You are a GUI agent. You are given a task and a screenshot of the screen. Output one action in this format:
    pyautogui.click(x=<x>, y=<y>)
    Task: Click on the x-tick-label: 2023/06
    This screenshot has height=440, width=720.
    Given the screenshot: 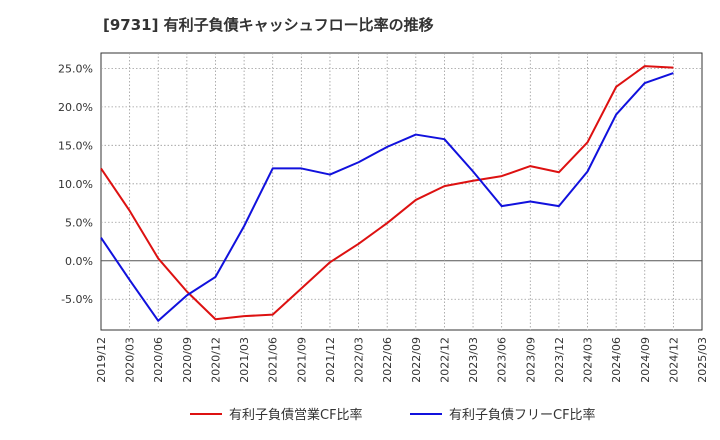 What is the action you would take?
    pyautogui.click(x=502, y=360)
    